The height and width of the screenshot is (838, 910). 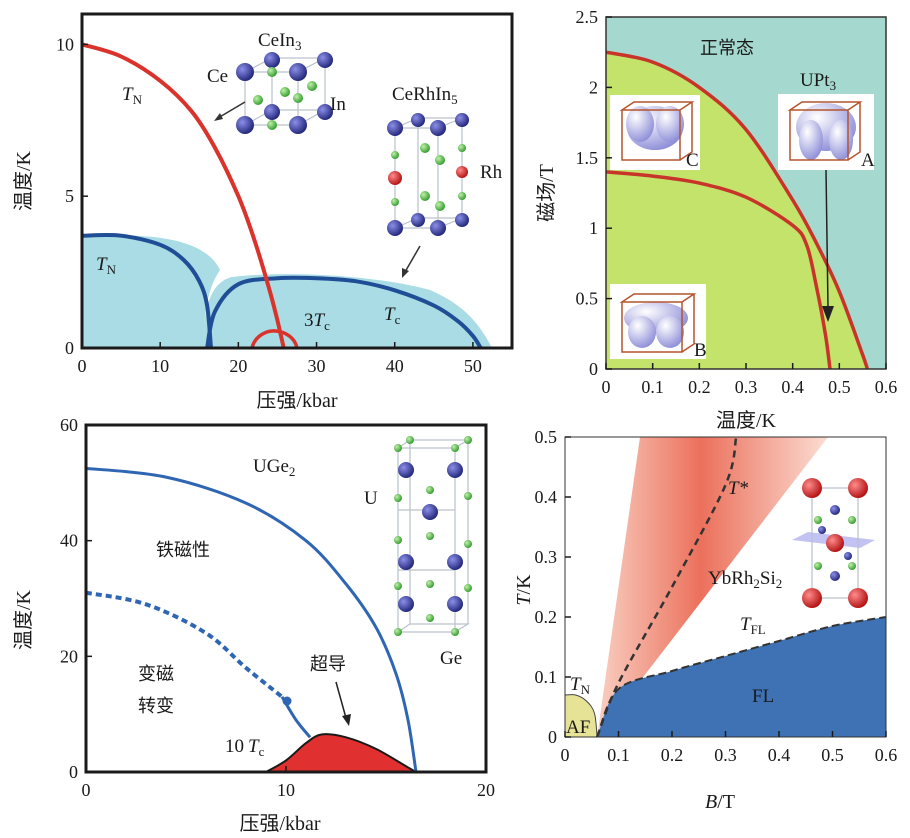 What do you see at coordinates (412, 259) in the screenshot?
I see `cerhin5-pointer-arrow` at bounding box center [412, 259].